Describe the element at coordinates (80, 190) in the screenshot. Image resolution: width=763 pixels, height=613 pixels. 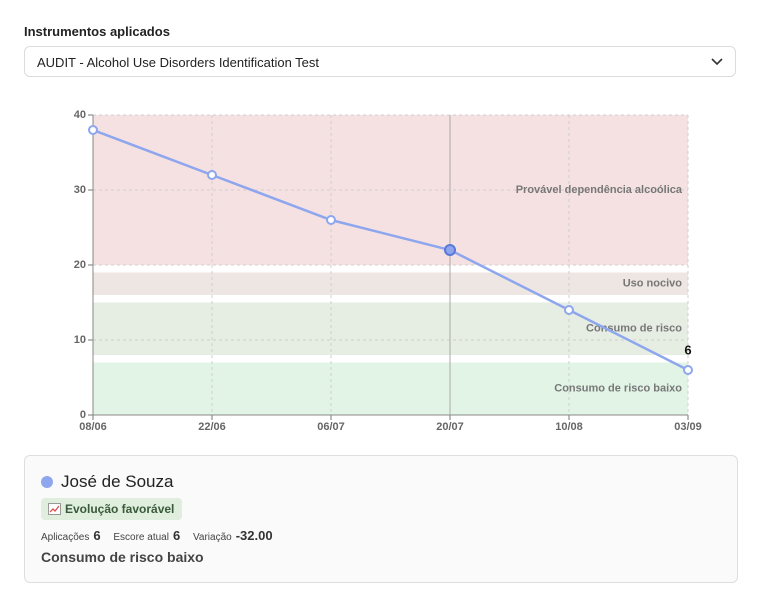
I see `y-tick-label: 30` at that location.